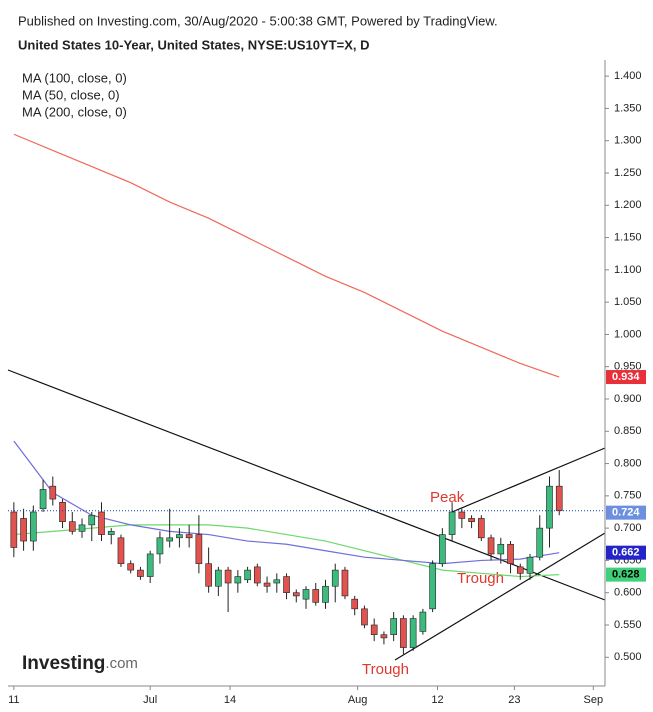 This screenshot has height=712, width=653. I want to click on y-tick-label: 0.800, so click(628, 463).